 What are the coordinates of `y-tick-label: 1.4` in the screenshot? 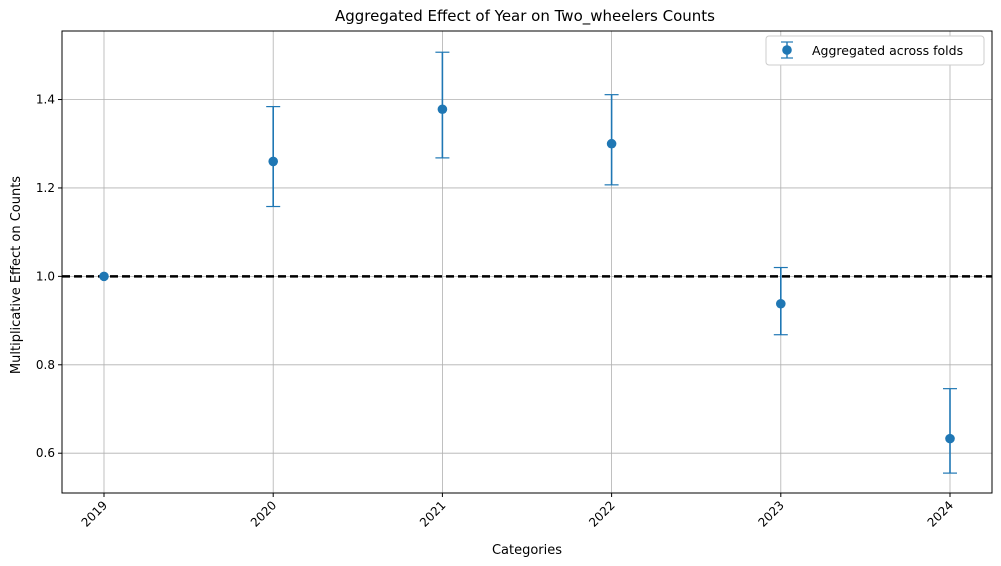 It's located at (45, 100).